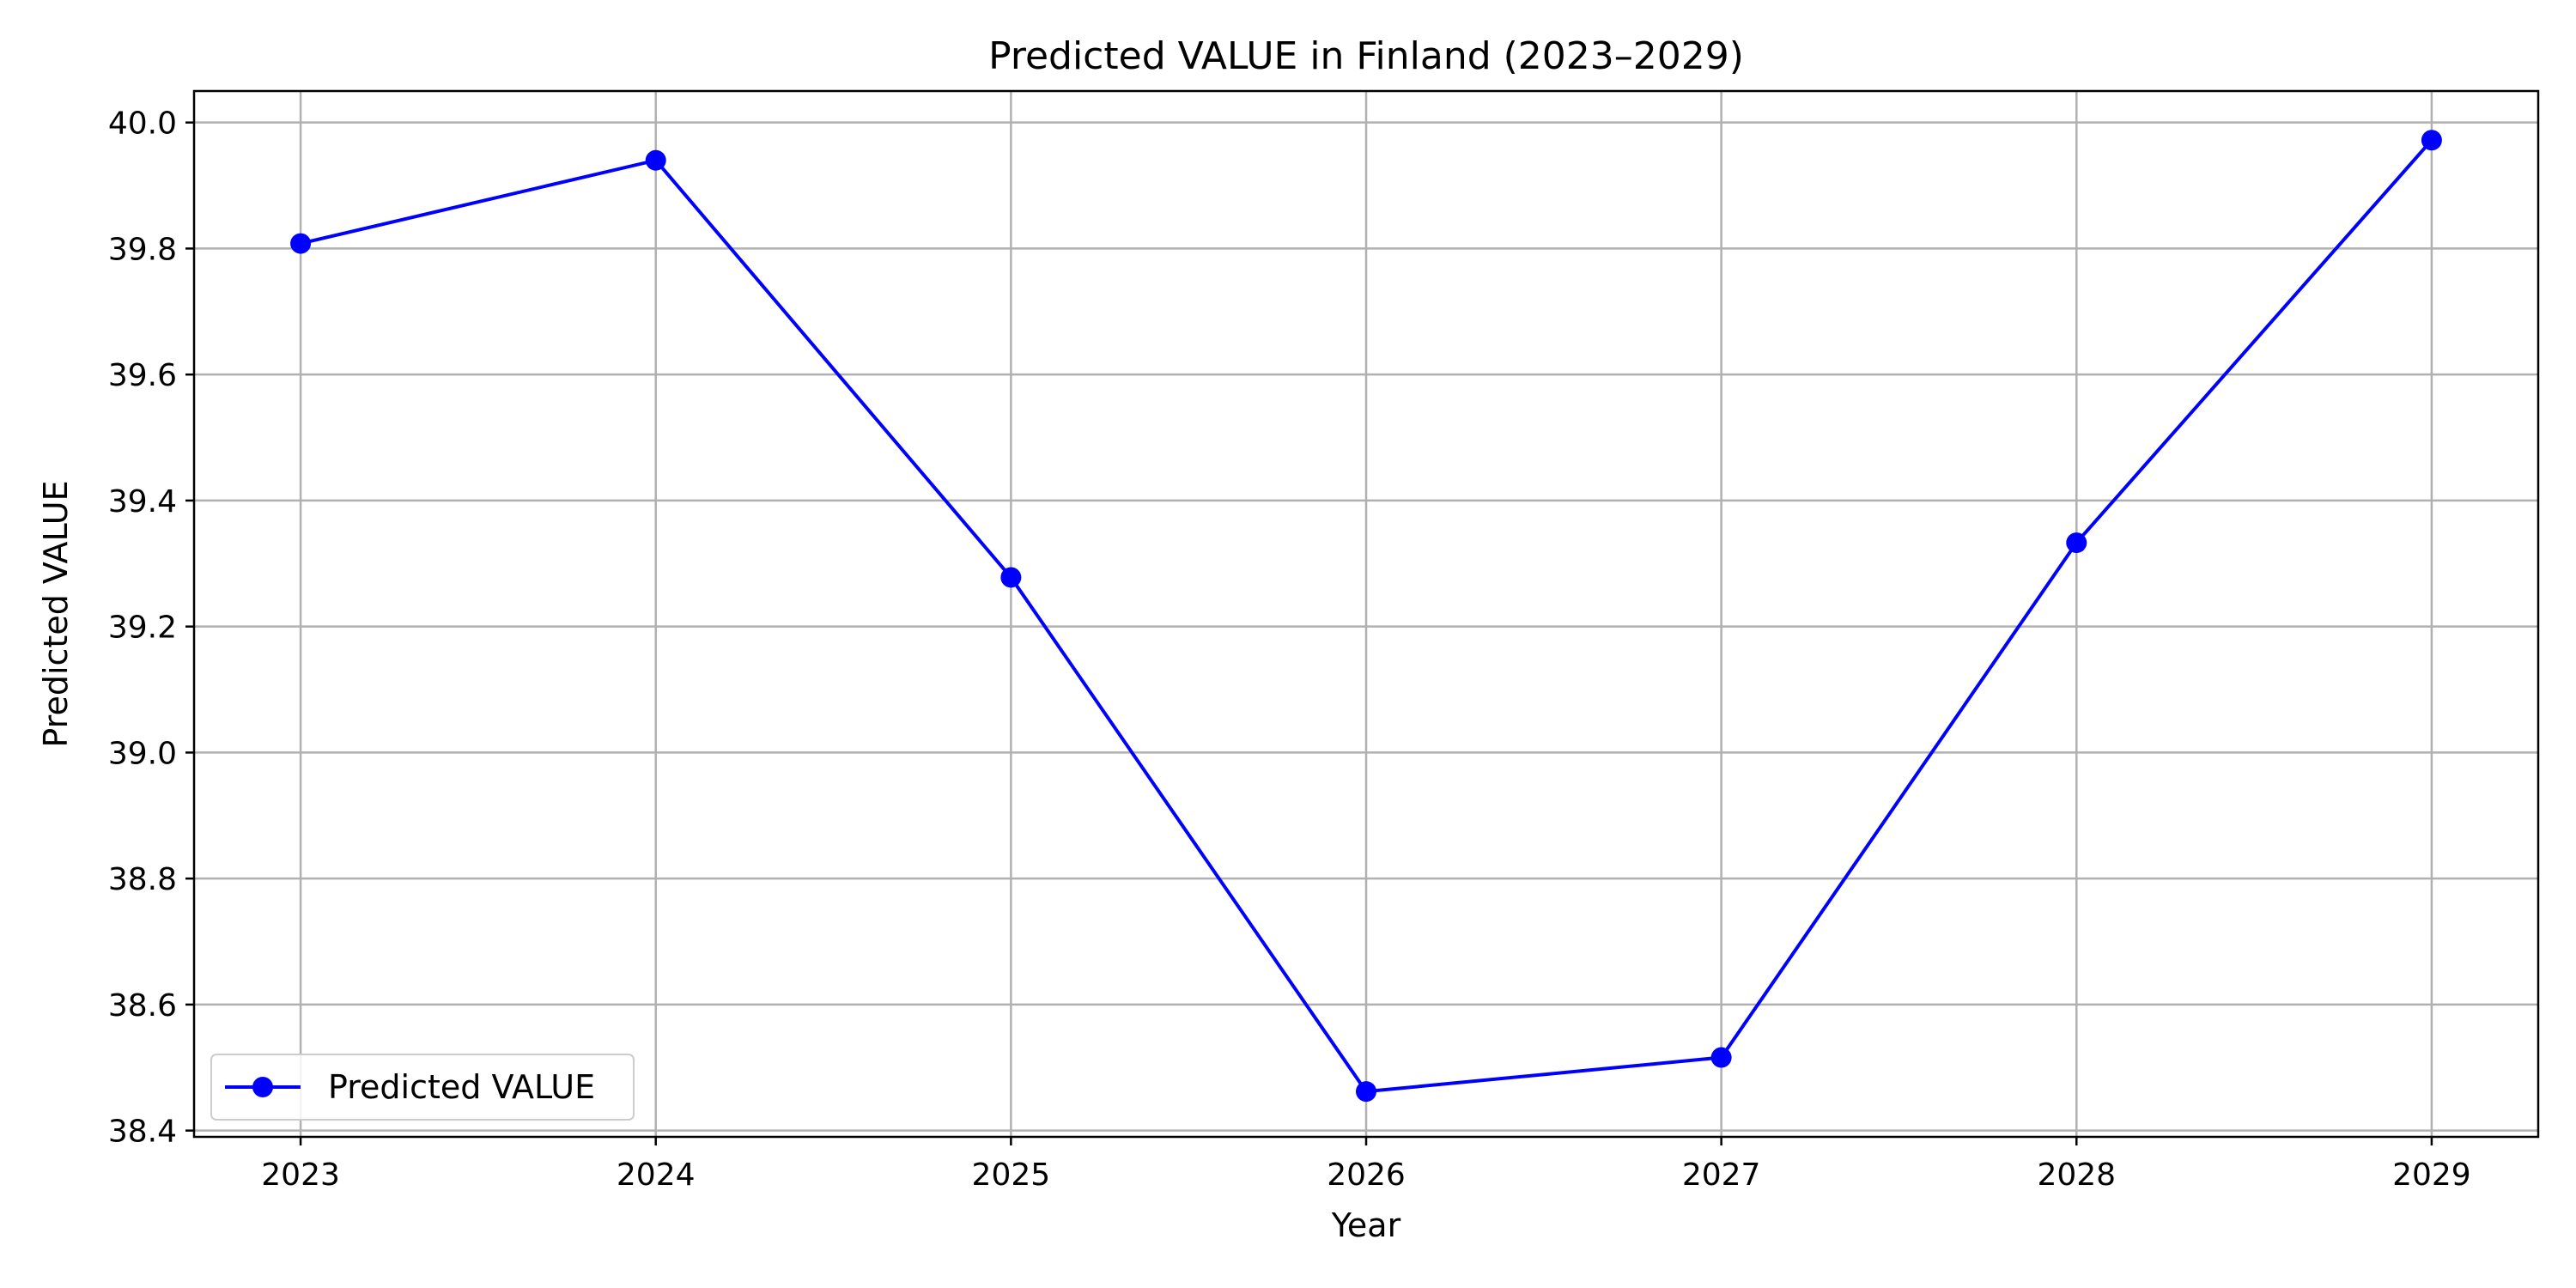  What do you see at coordinates (143, 629) in the screenshot?
I see `y-tick-label: 39.2` at bounding box center [143, 629].